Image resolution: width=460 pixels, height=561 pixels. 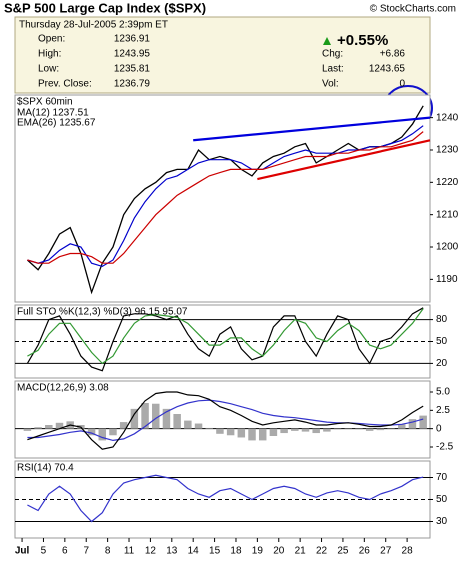 I want to click on x-tick-label: 26, so click(x=365, y=551).